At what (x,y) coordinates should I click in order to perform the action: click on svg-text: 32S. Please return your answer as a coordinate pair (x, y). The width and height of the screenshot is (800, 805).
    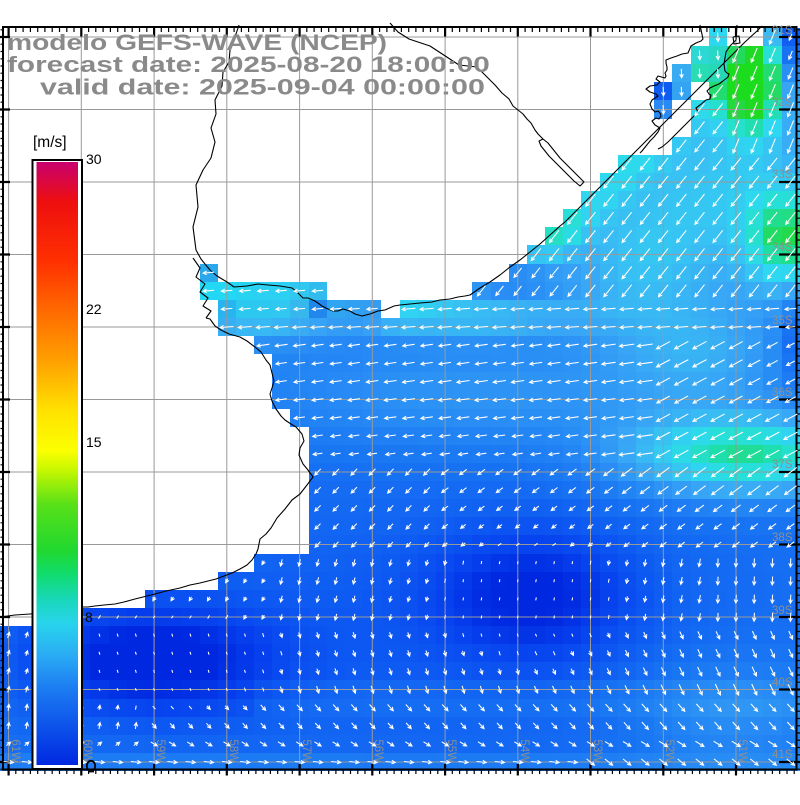
    Looking at the image, I should click on (782, 103).